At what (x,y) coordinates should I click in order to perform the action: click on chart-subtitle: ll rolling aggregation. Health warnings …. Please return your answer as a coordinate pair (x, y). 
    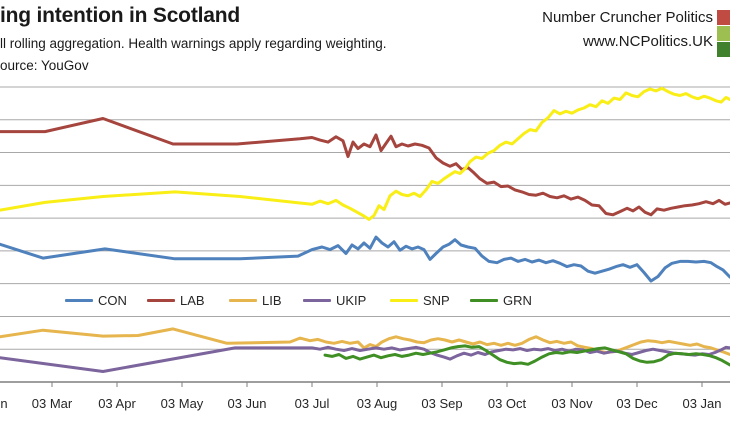
    Looking at the image, I should click on (193, 43).